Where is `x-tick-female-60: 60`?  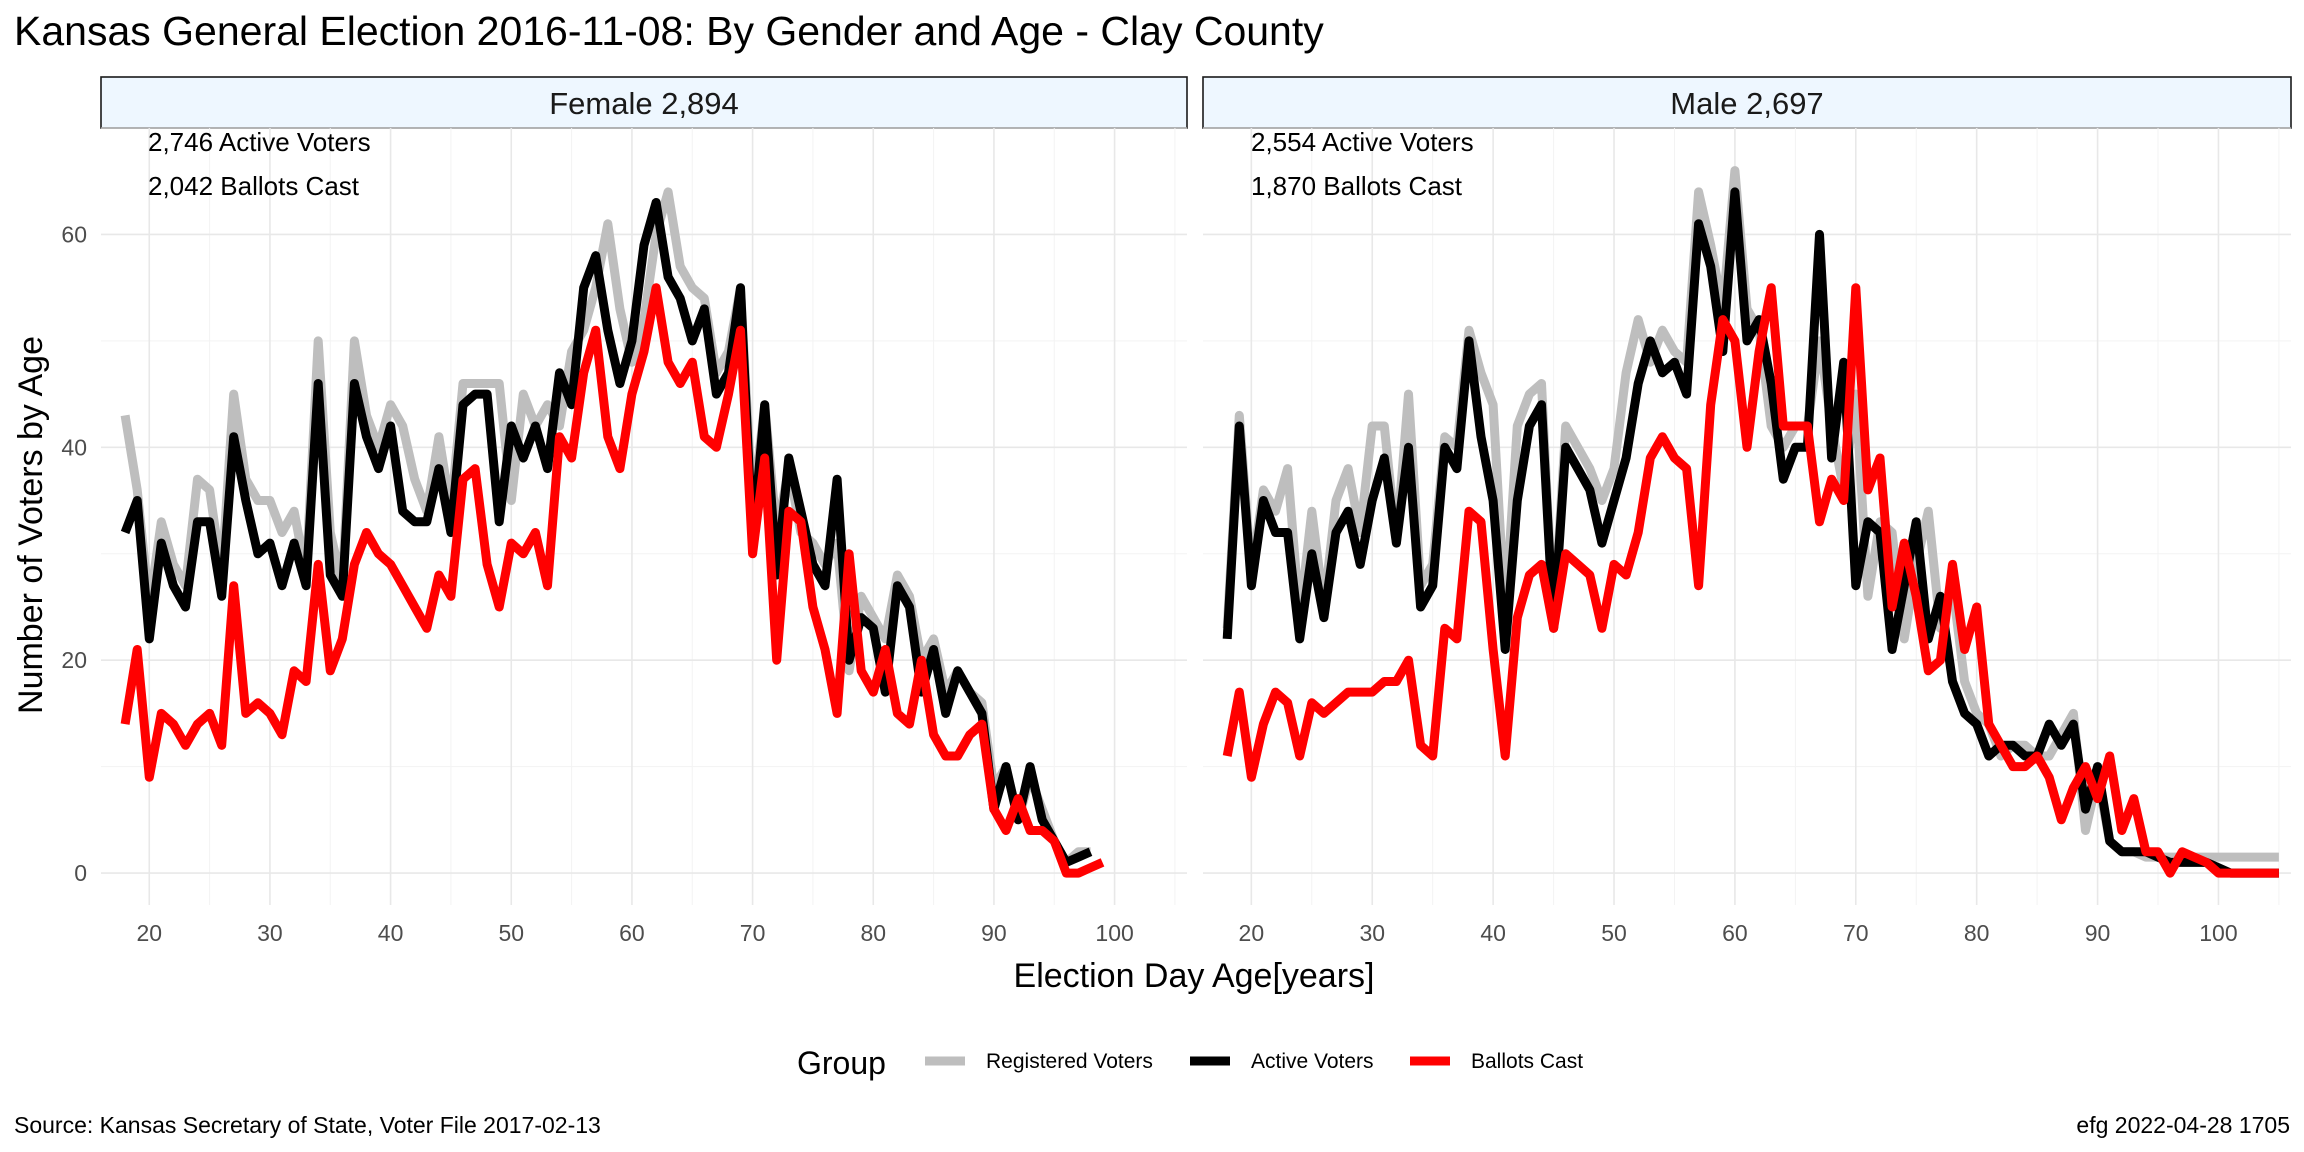 x-tick-female-60: 60 is located at coordinates (632, 933).